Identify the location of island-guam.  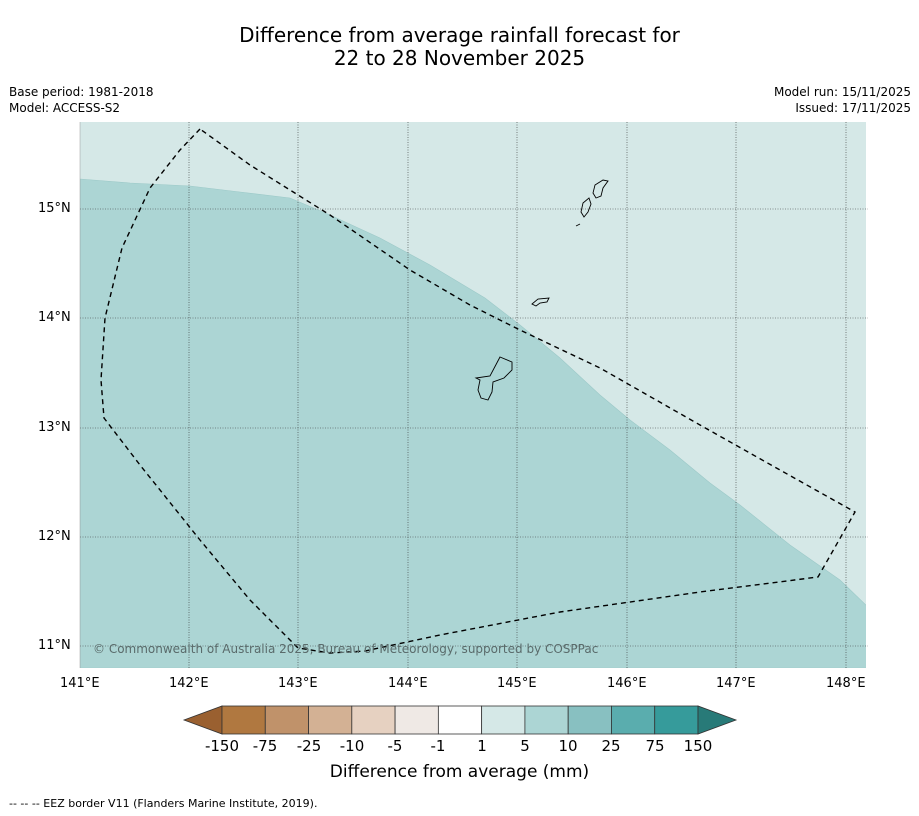
(493, 378).